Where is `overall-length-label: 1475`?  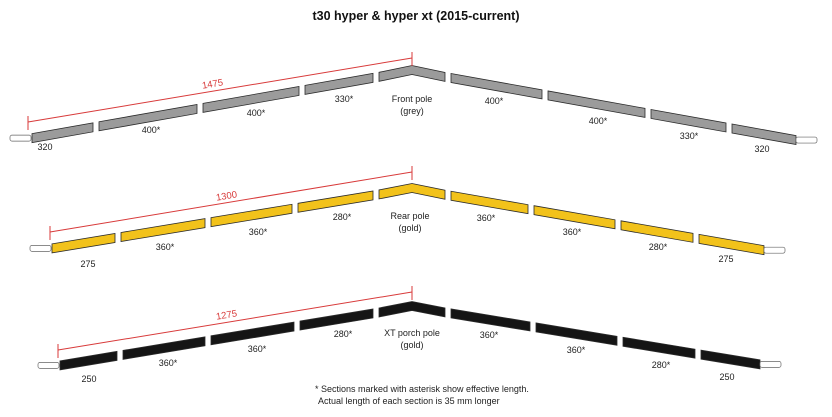 overall-length-label: 1475 is located at coordinates (212, 84).